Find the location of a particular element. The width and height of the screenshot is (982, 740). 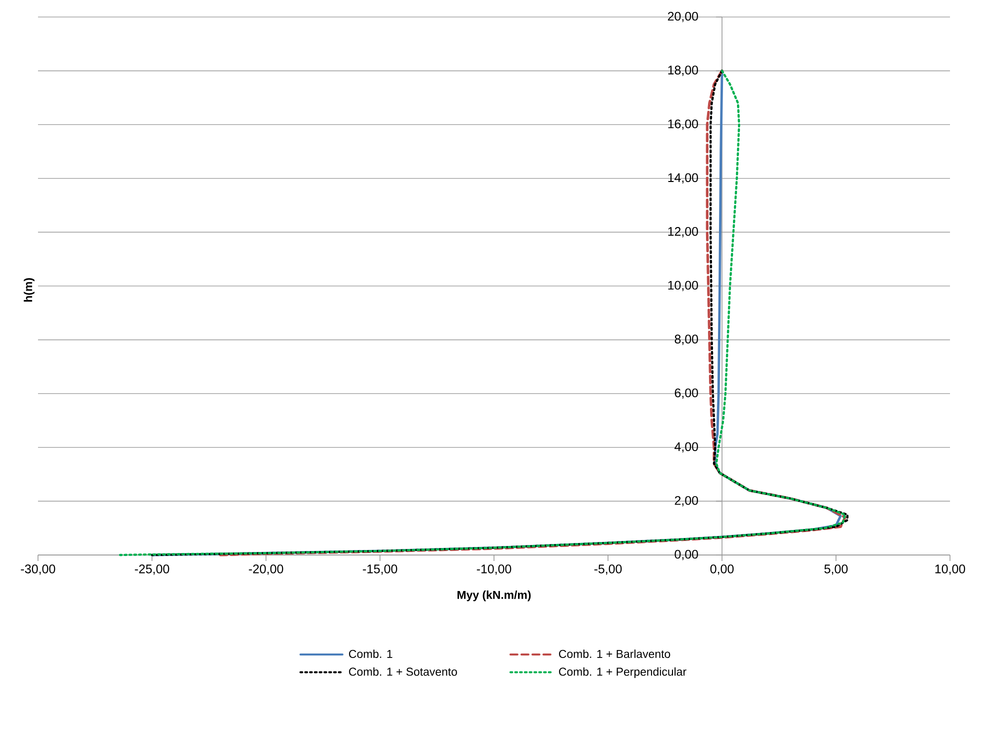

y-tick-label: 4,00 is located at coordinates (686, 447).